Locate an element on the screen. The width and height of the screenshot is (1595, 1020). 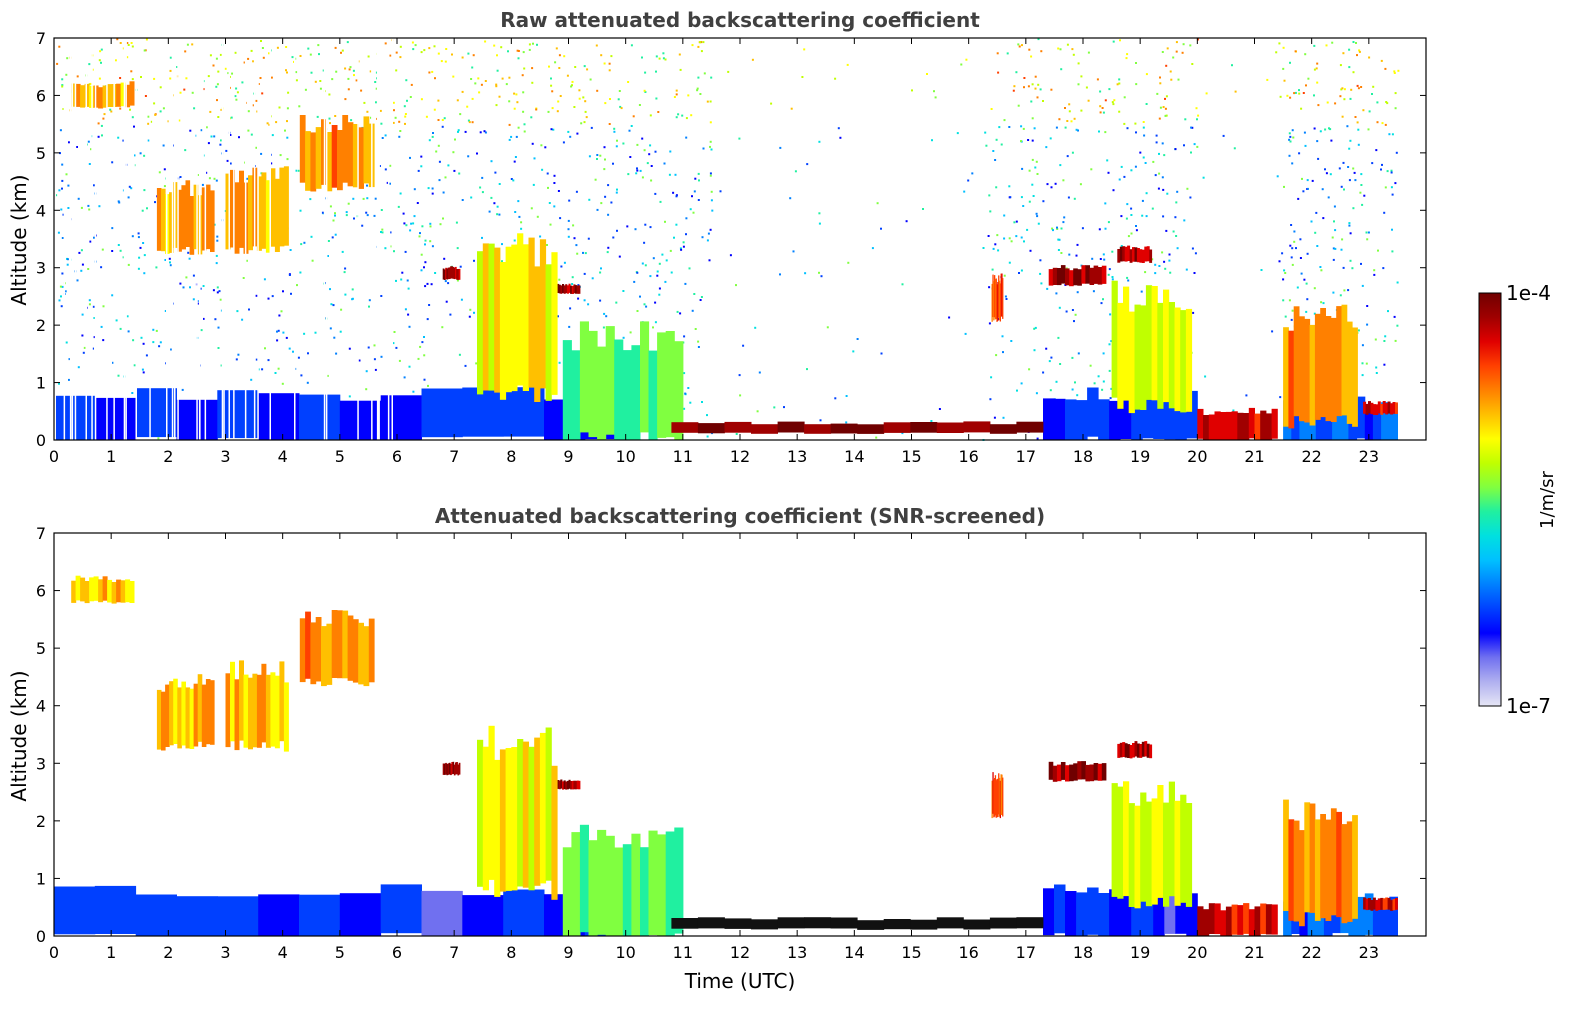
x-tick-label: 11 is located at coordinates (683, 456).